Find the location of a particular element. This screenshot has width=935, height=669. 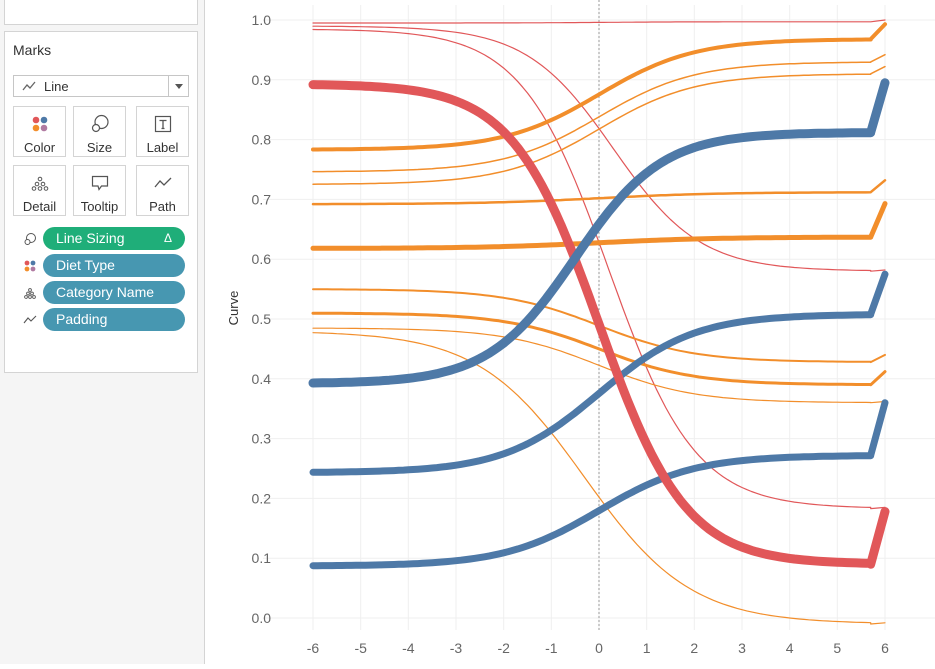

y-tick-label: 0.5 is located at coordinates (262, 319).